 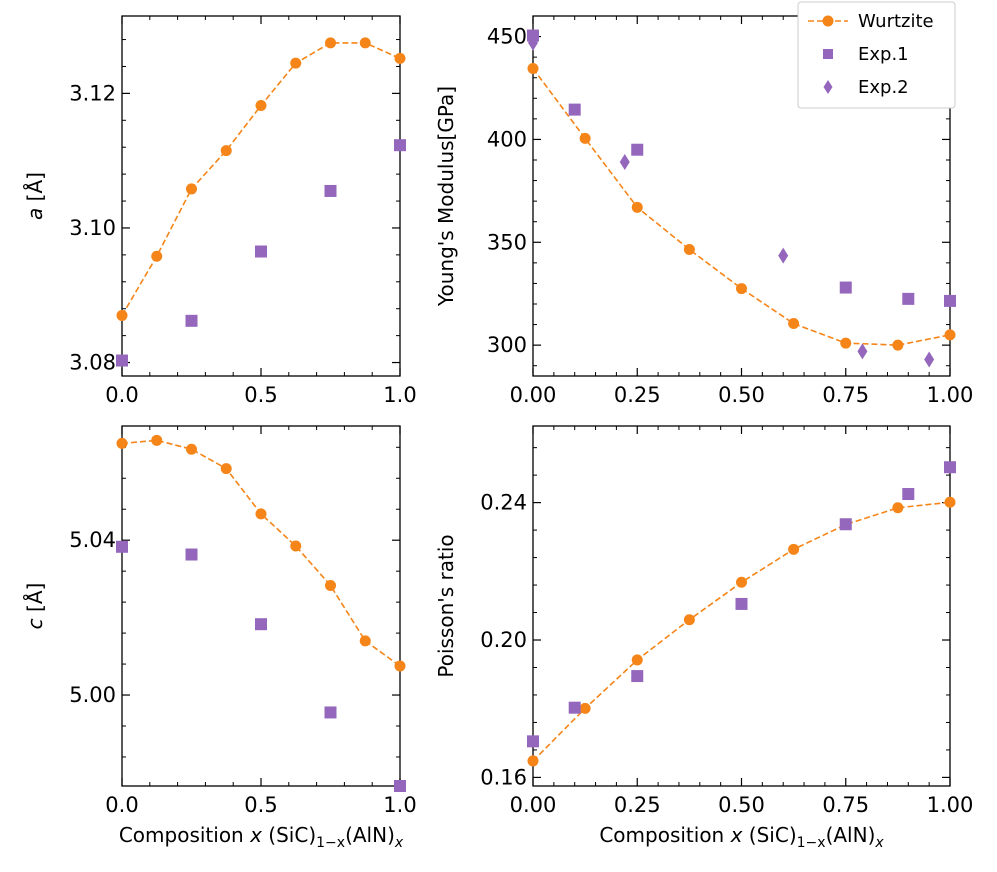 What do you see at coordinates (503, 640) in the screenshot?
I see `y-tick-label: 0.20` at bounding box center [503, 640].